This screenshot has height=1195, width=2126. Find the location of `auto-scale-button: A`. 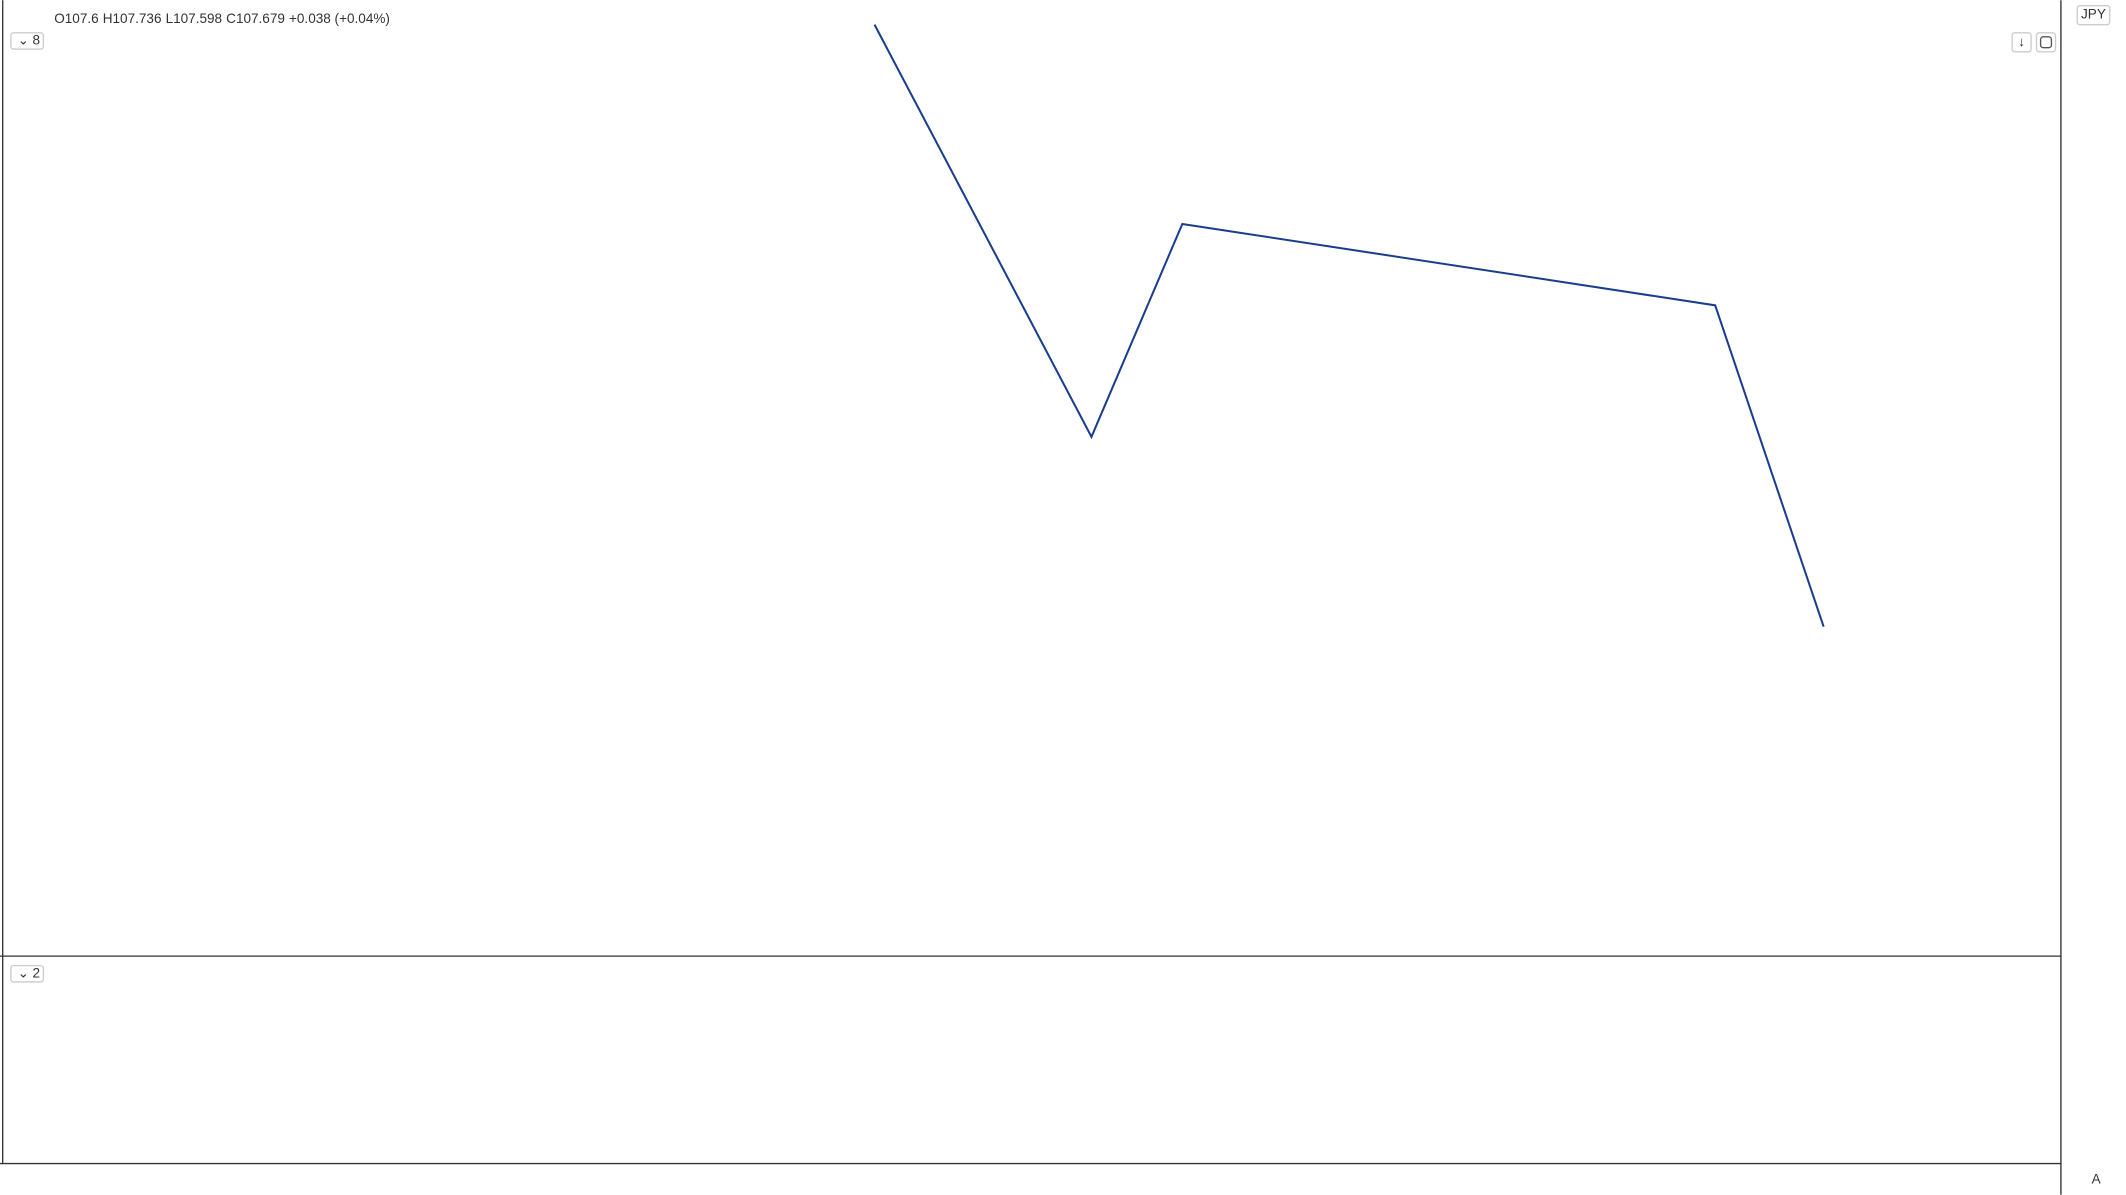

auto-scale-button: A is located at coordinates (2097, 1178).